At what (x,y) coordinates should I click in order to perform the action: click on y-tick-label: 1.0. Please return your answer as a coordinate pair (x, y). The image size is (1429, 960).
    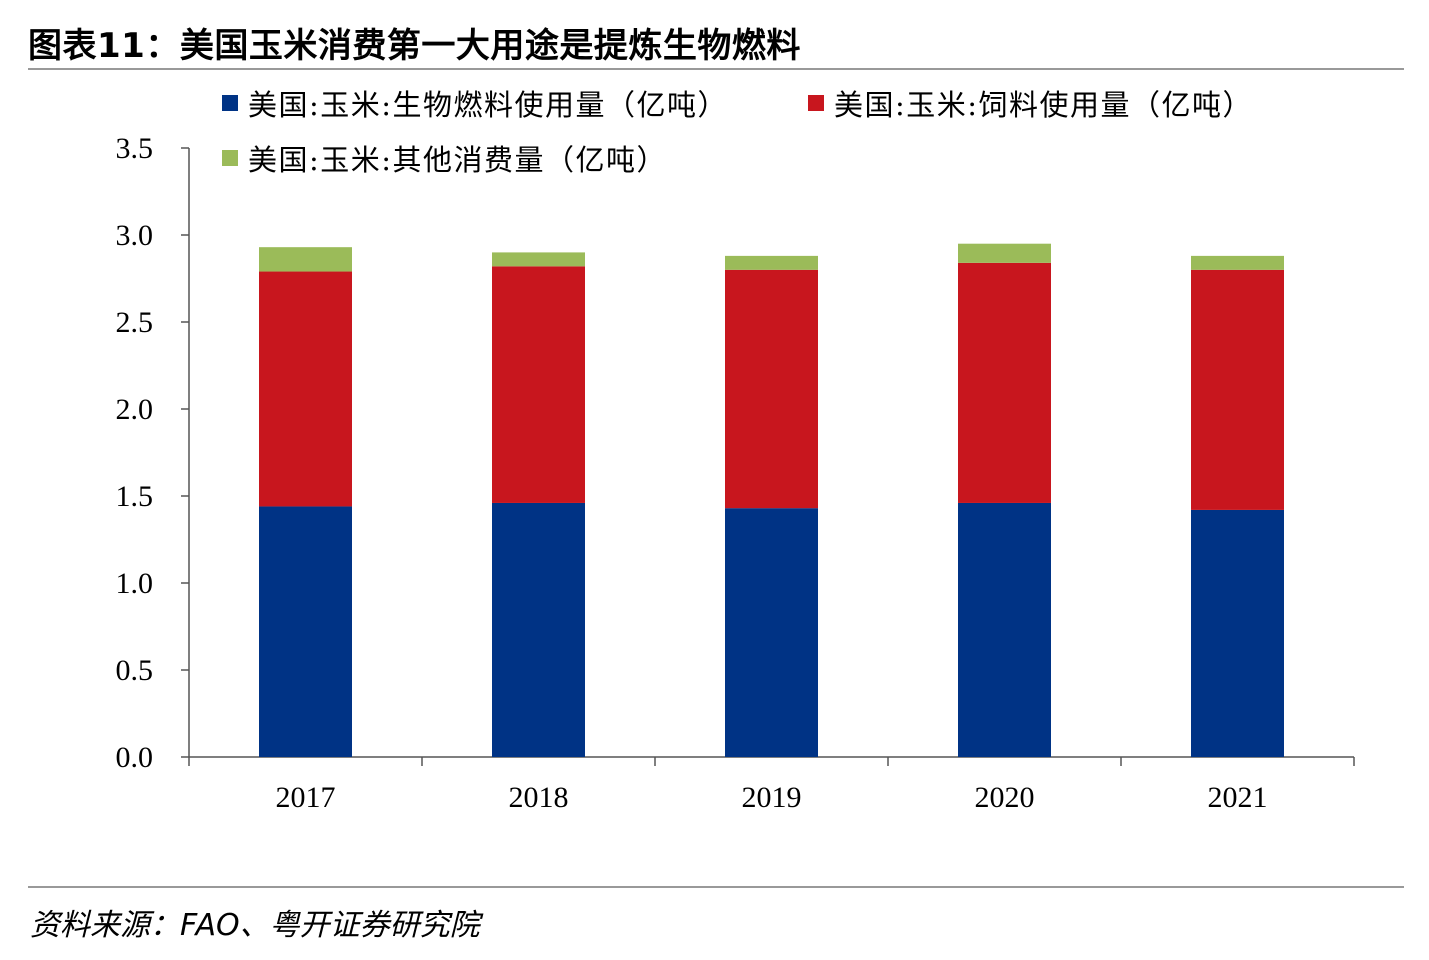
    Looking at the image, I should click on (135, 583).